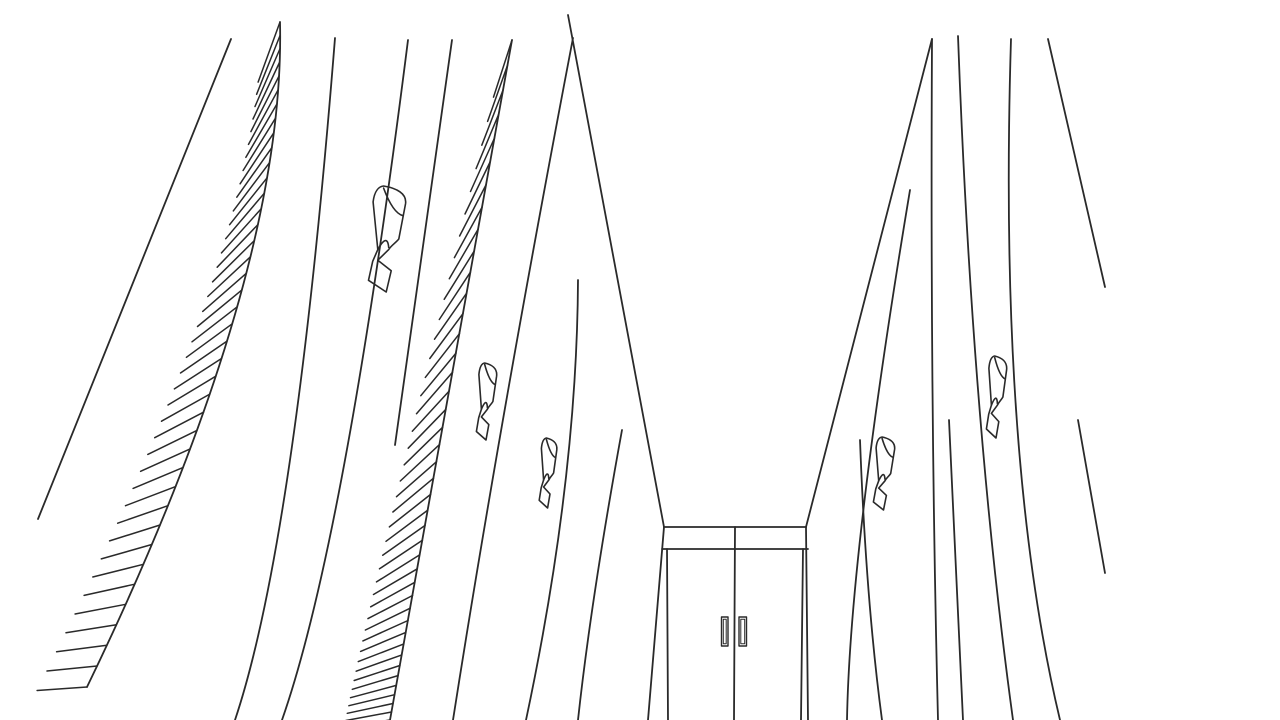 The image size is (1280, 720). I want to click on locker-edge-r7, so click(1091, 496).